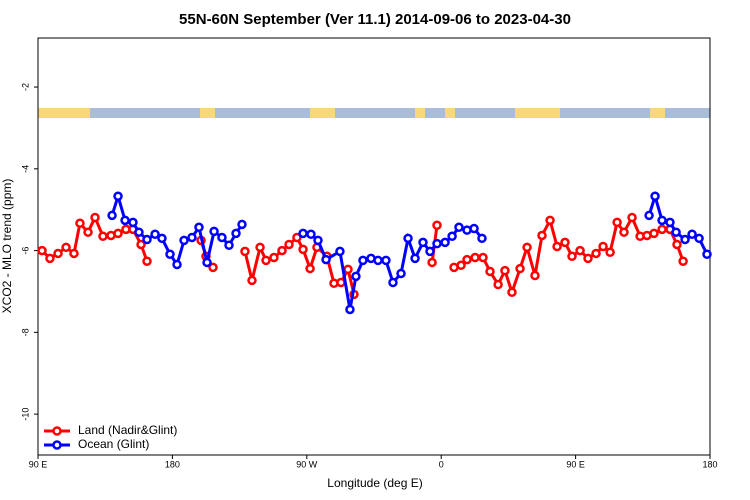 This screenshot has height=500, width=750. What do you see at coordinates (57, 431) in the screenshot?
I see `legend-marker` at bounding box center [57, 431].